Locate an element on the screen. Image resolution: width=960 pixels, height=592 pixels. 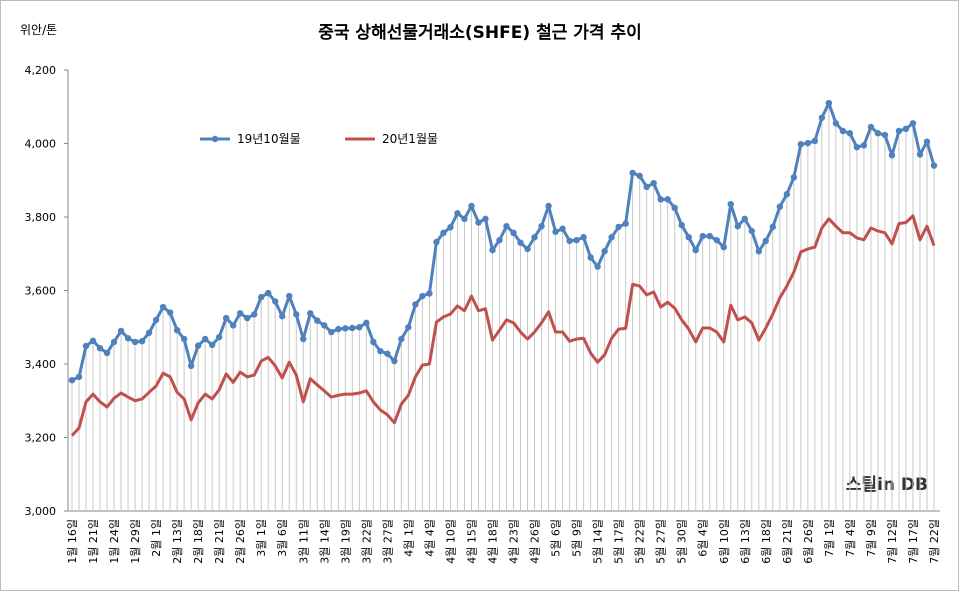
x-tick-label: 3월 6일 is located at coordinates (282, 538).